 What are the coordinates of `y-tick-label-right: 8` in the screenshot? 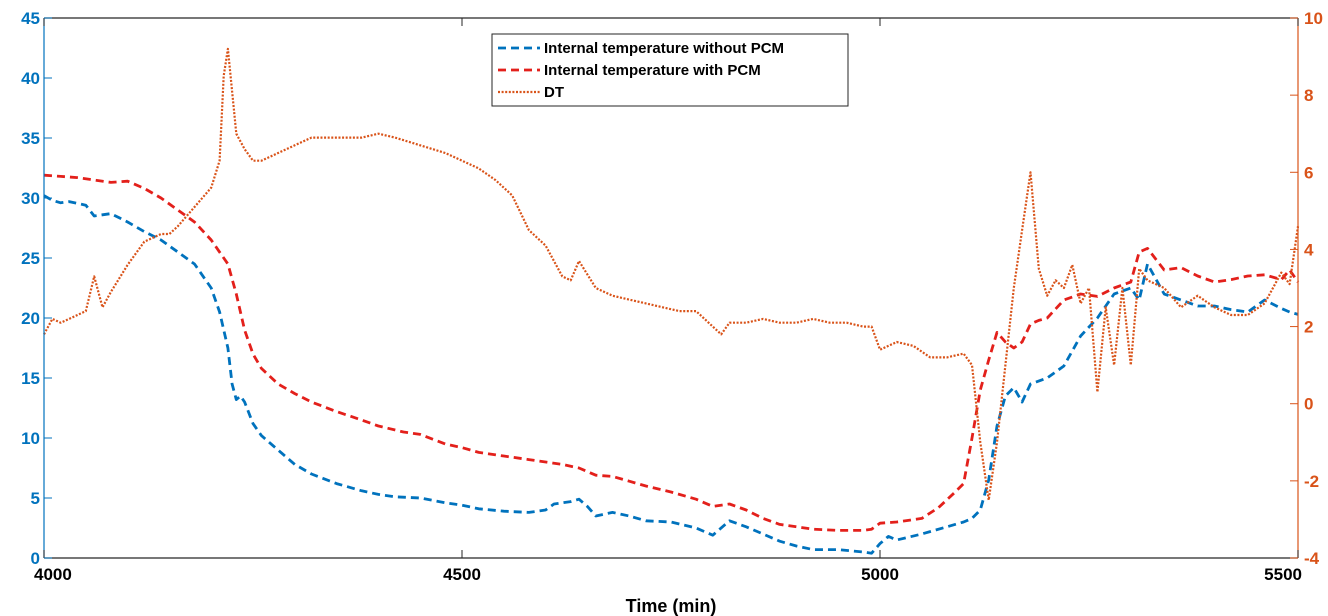 It's located at (1308, 95).